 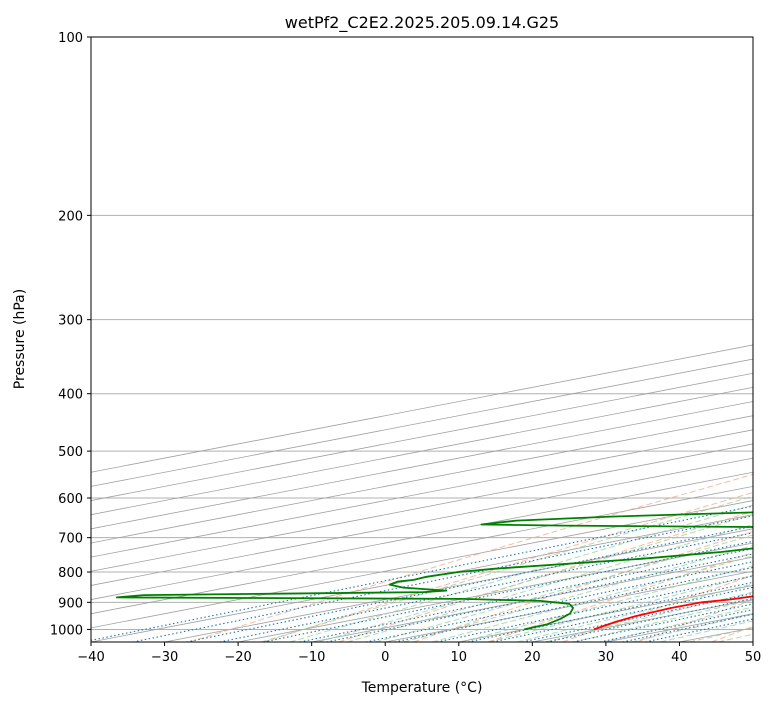 What do you see at coordinates (70, 499) in the screenshot?
I see `y-tick-label: 600` at bounding box center [70, 499].